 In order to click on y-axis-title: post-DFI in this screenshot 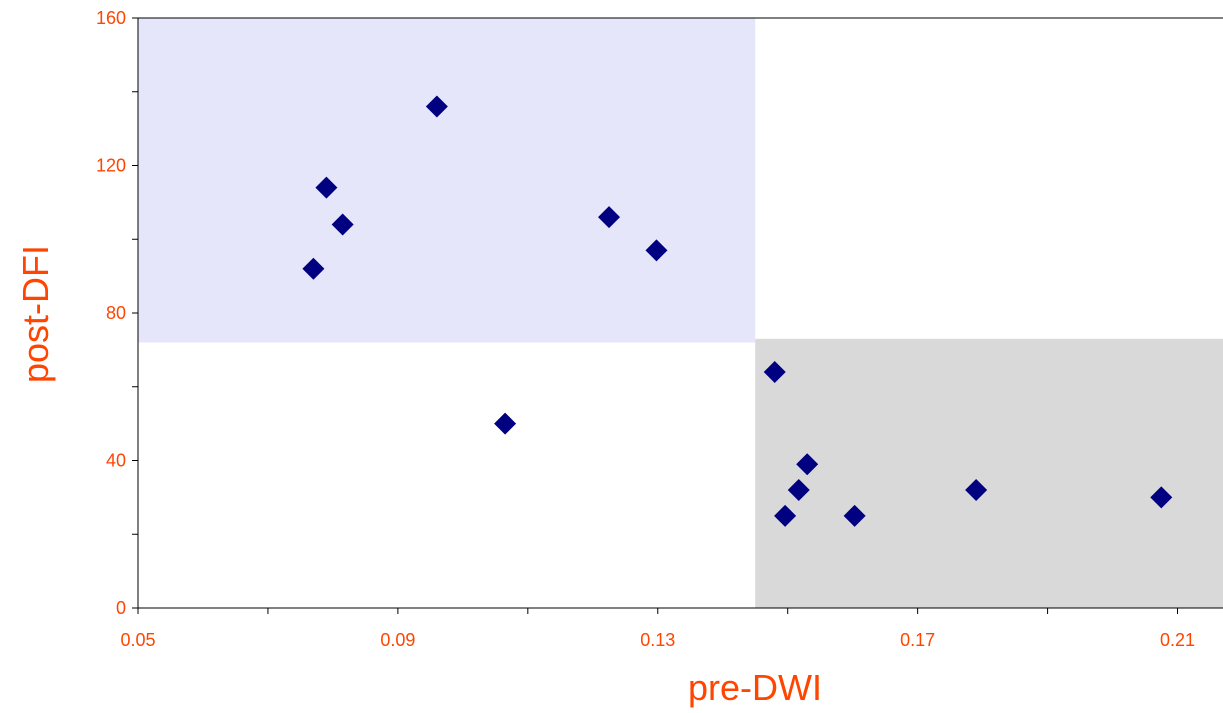, I will do `click(35, 314)`.